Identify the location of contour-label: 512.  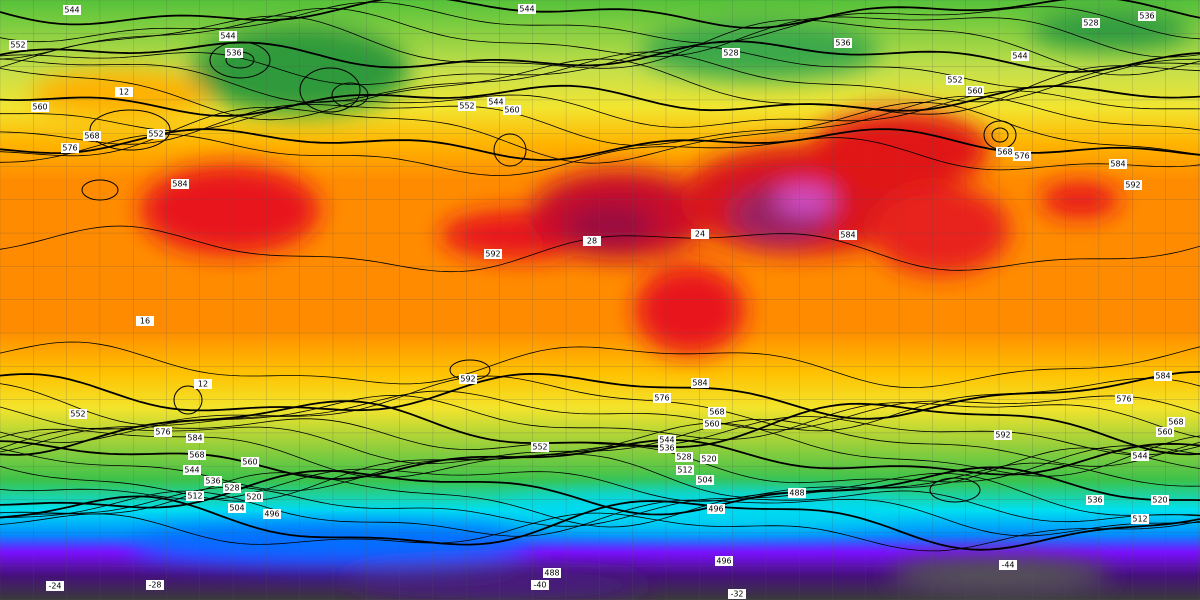
(1139, 519).